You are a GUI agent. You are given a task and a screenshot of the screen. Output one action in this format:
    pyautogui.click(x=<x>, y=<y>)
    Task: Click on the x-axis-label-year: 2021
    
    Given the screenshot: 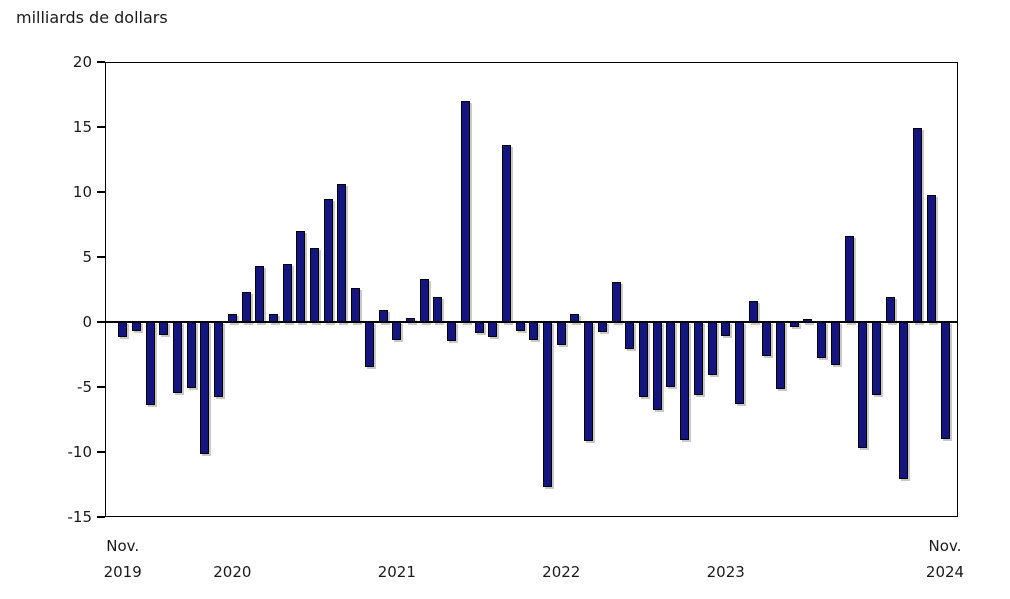 What is the action you would take?
    pyautogui.click(x=396, y=572)
    